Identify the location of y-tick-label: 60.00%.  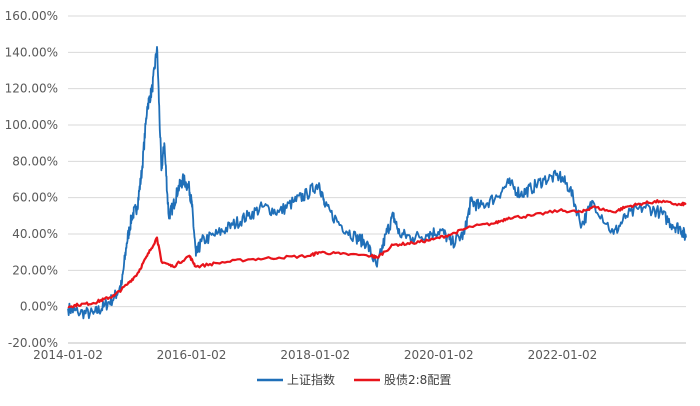
(35, 198).